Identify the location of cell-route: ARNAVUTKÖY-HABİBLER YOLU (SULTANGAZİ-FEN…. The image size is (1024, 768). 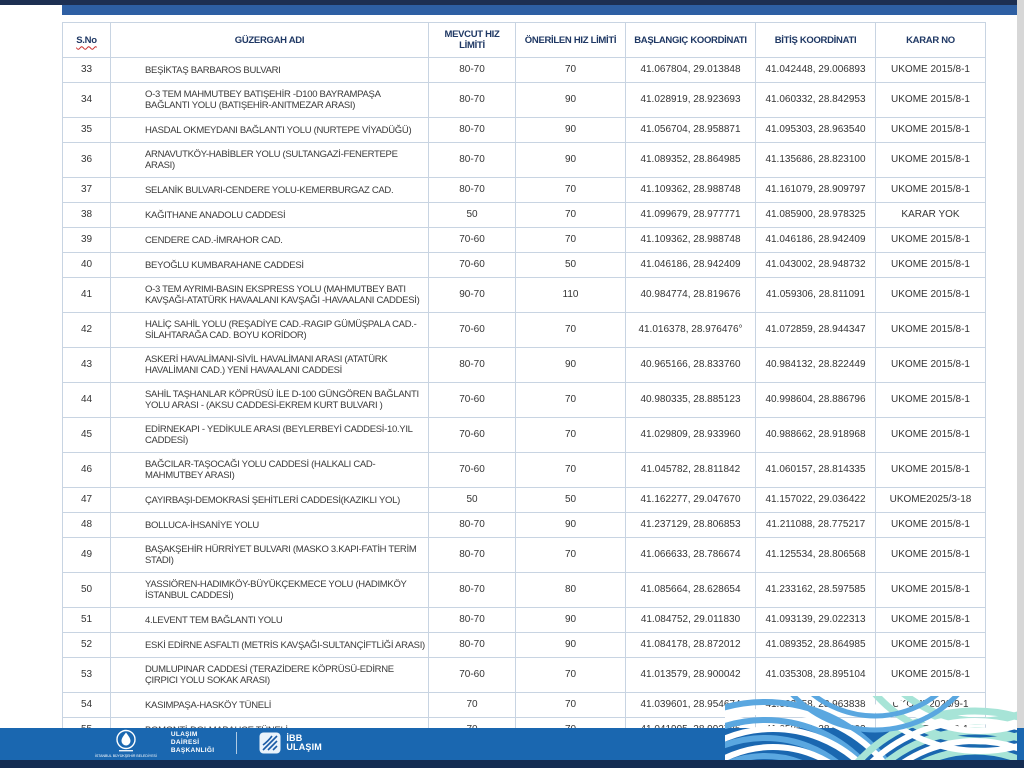
(269, 160).